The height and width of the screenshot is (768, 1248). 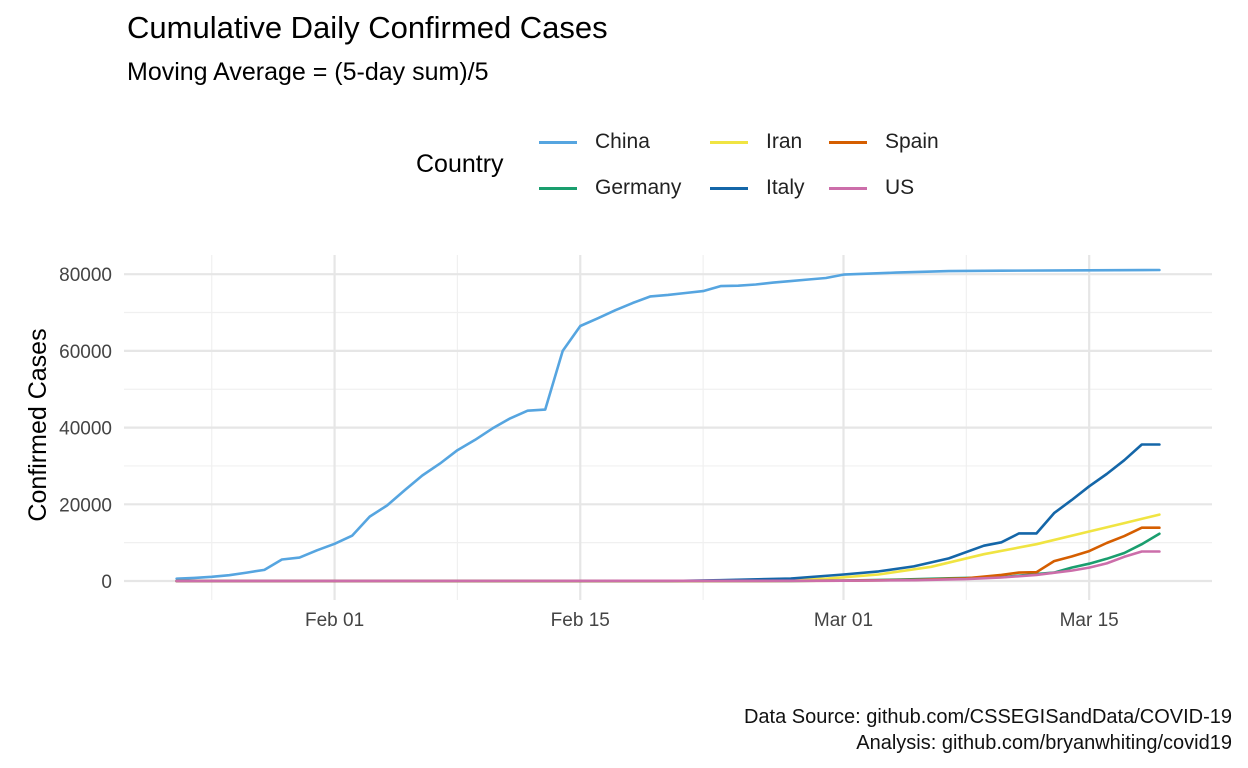 I want to click on legend-swatch-germany, so click(x=558, y=188).